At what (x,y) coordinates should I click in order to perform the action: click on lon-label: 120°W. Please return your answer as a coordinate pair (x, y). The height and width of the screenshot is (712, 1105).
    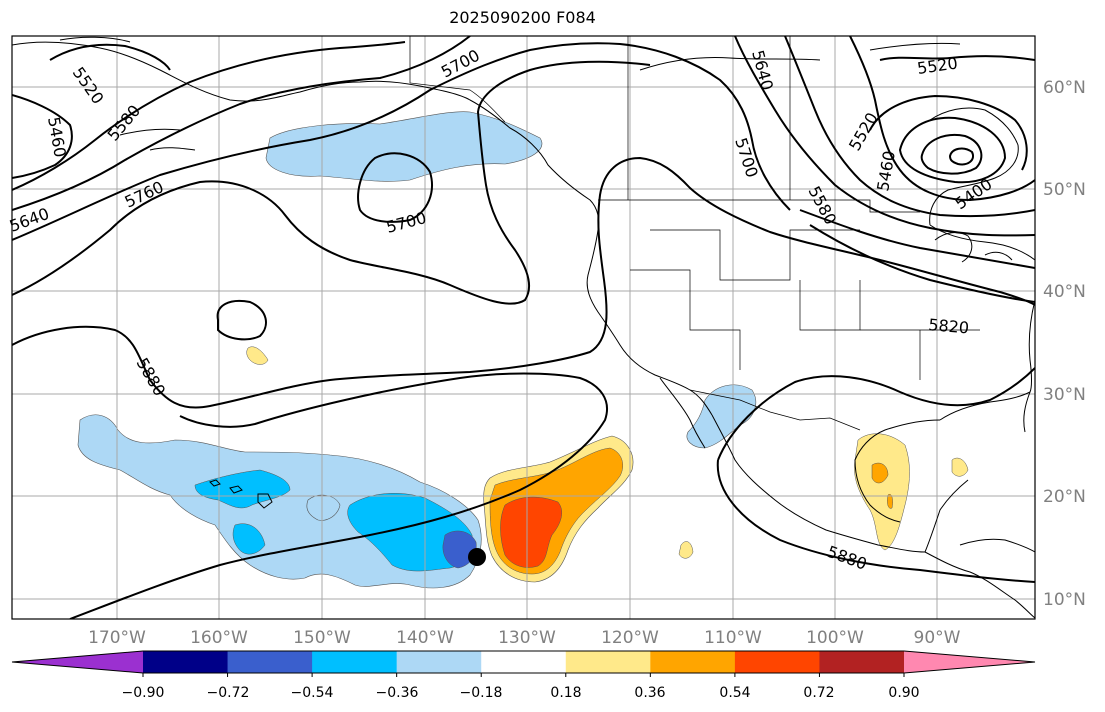
    Looking at the image, I should click on (630, 638).